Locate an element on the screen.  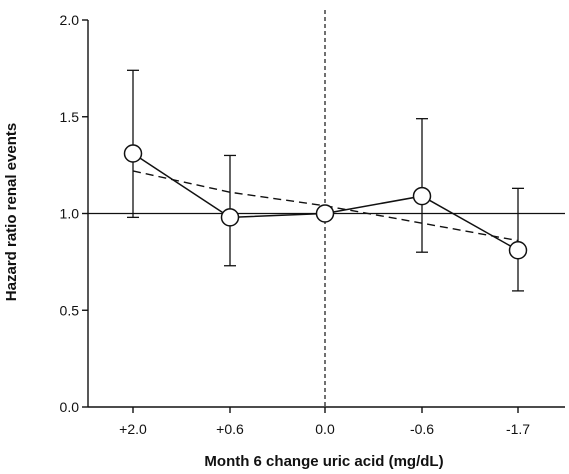
x-tick-label: -1.7 is located at coordinates (518, 429).